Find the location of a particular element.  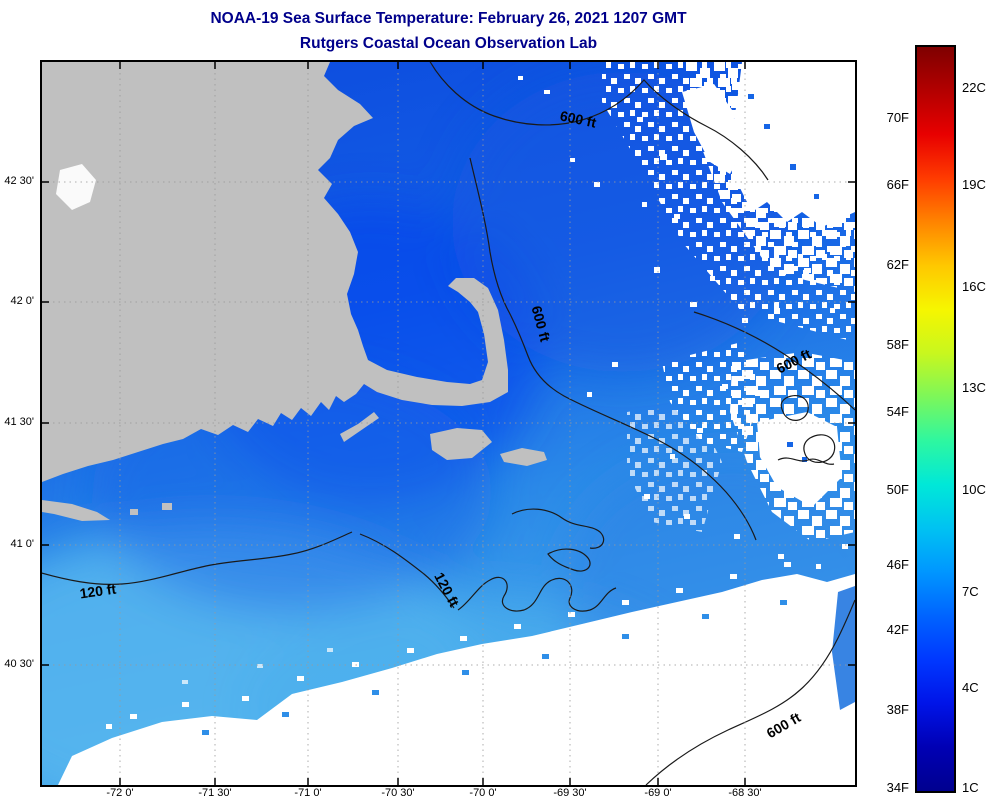

x-tick-label: -72 0' is located at coordinates (120, 793).